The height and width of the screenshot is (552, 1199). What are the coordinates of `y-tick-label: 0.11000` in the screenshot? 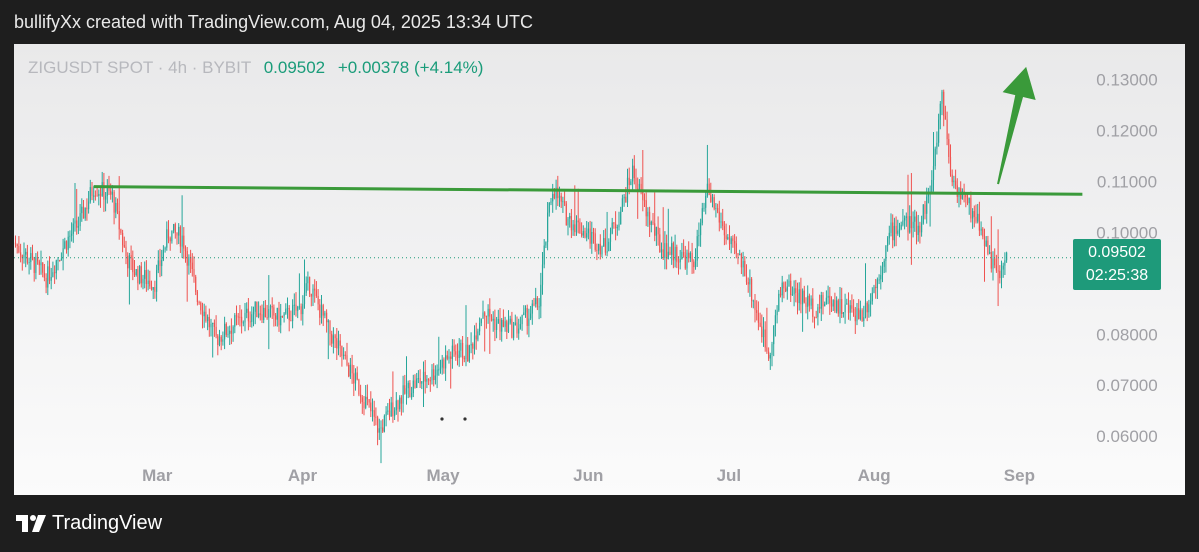 It's located at (1127, 182).